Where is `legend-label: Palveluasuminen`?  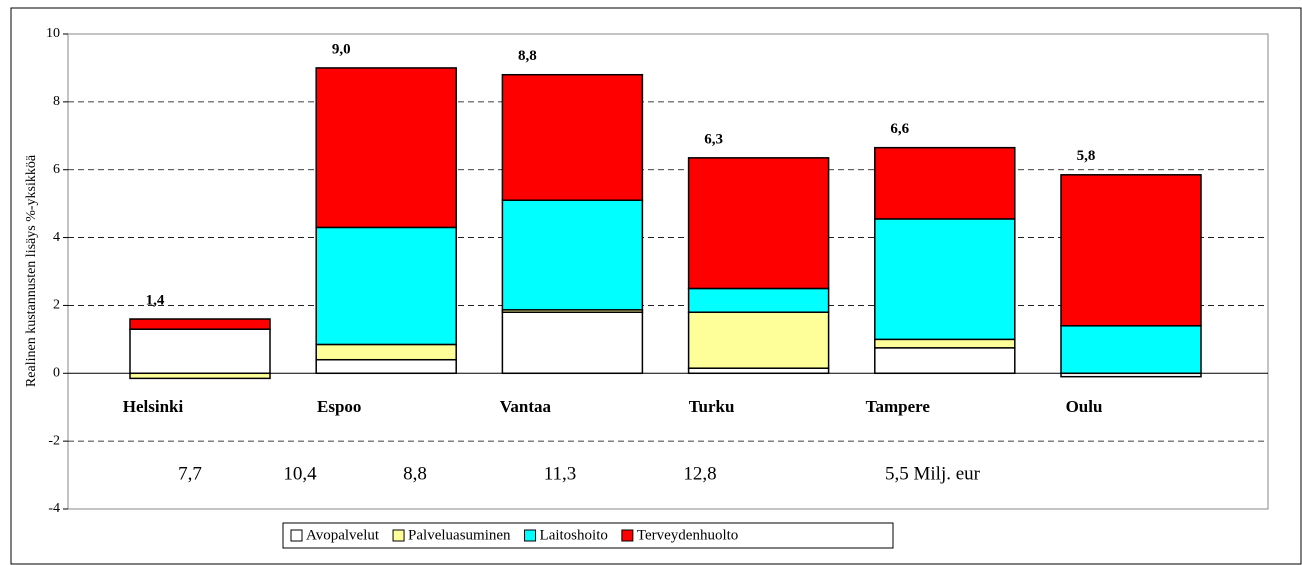
legend-label: Palveluasuminen is located at coordinates (459, 535).